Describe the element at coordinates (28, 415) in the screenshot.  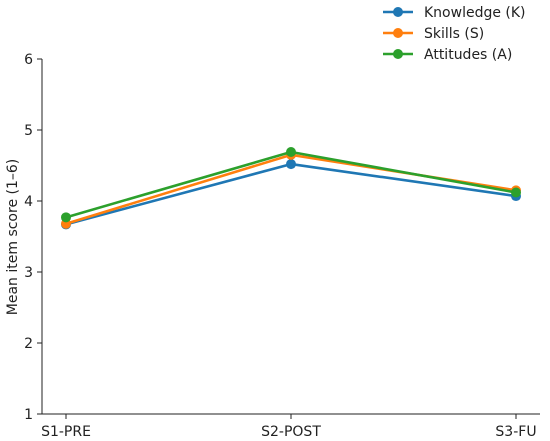
I see `y-tick-label: 1` at that location.